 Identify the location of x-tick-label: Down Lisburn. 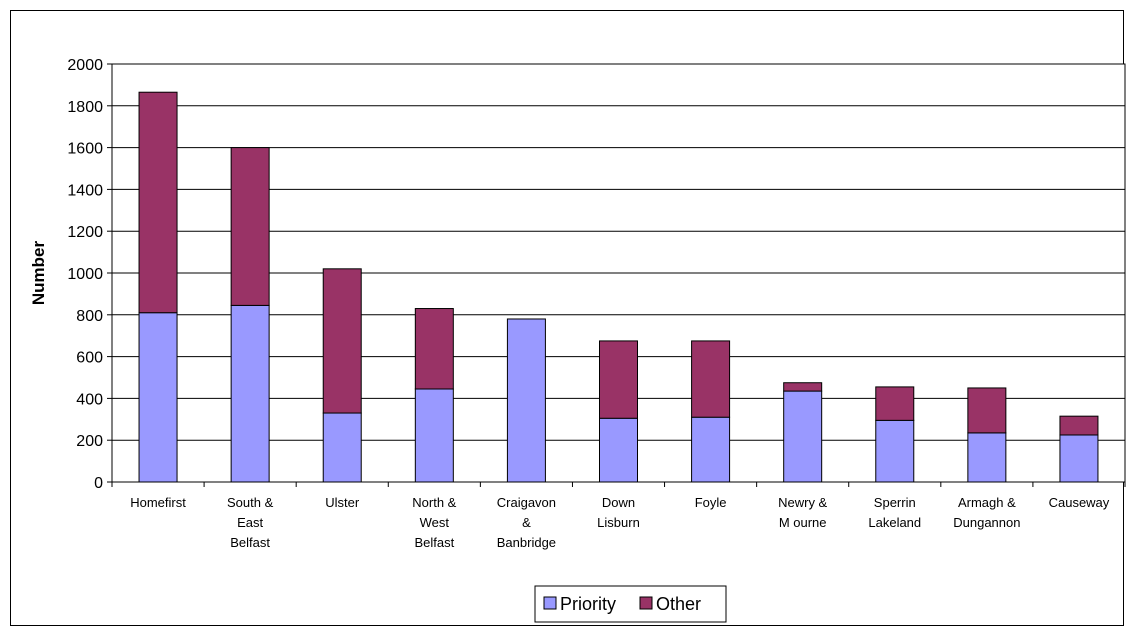
(618, 512).